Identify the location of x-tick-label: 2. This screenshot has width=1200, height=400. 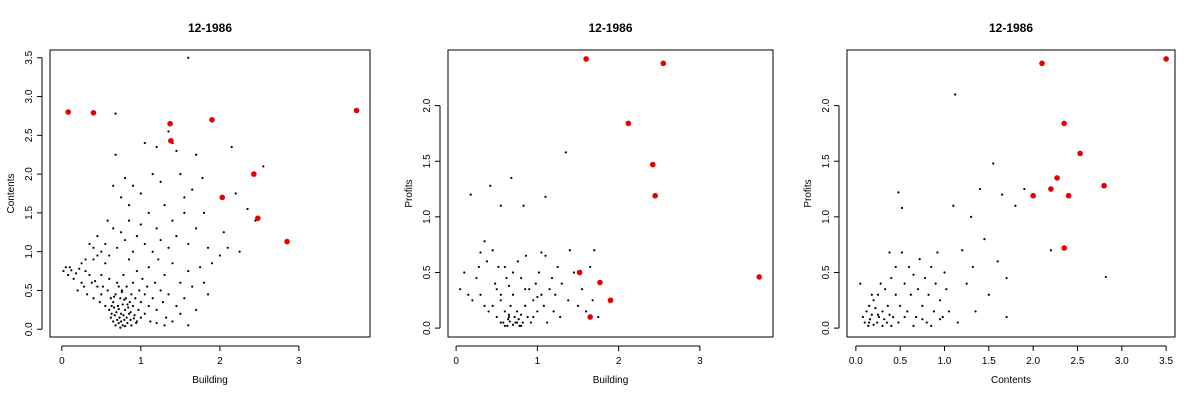
(220, 361).